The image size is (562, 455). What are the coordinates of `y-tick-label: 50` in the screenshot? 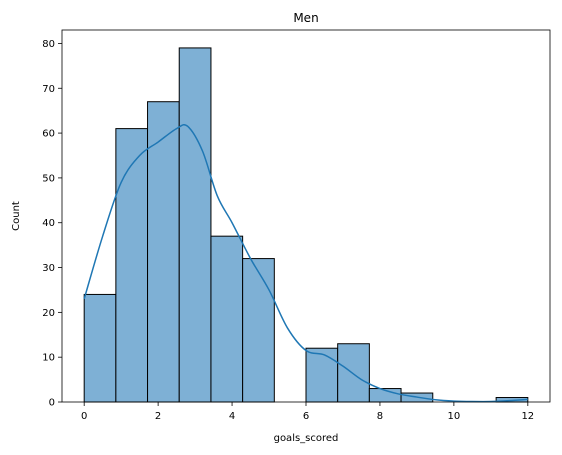 It's located at (48, 178).